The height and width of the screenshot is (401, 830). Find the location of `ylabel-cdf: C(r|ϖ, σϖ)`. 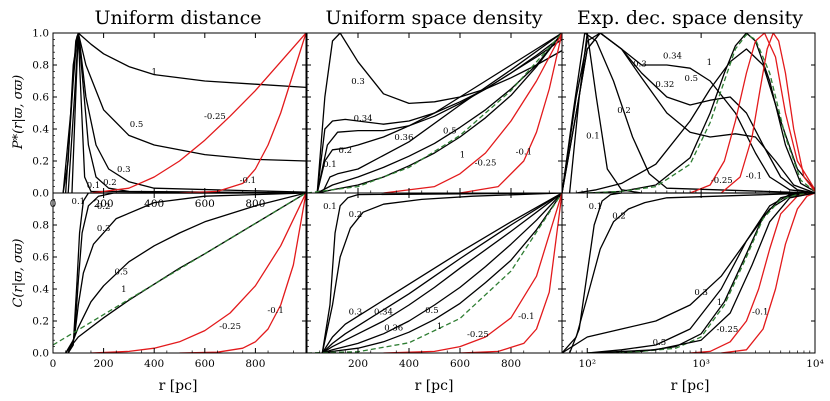

ylabel-cdf: C(r|ϖ, σϖ) is located at coordinates (18, 272).